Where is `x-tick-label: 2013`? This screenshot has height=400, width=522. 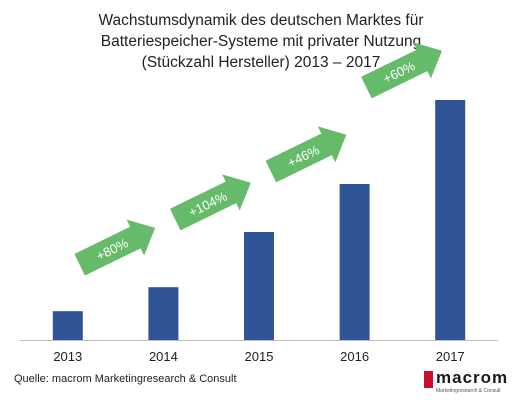
x-tick-label: 2013 is located at coordinates (67, 356).